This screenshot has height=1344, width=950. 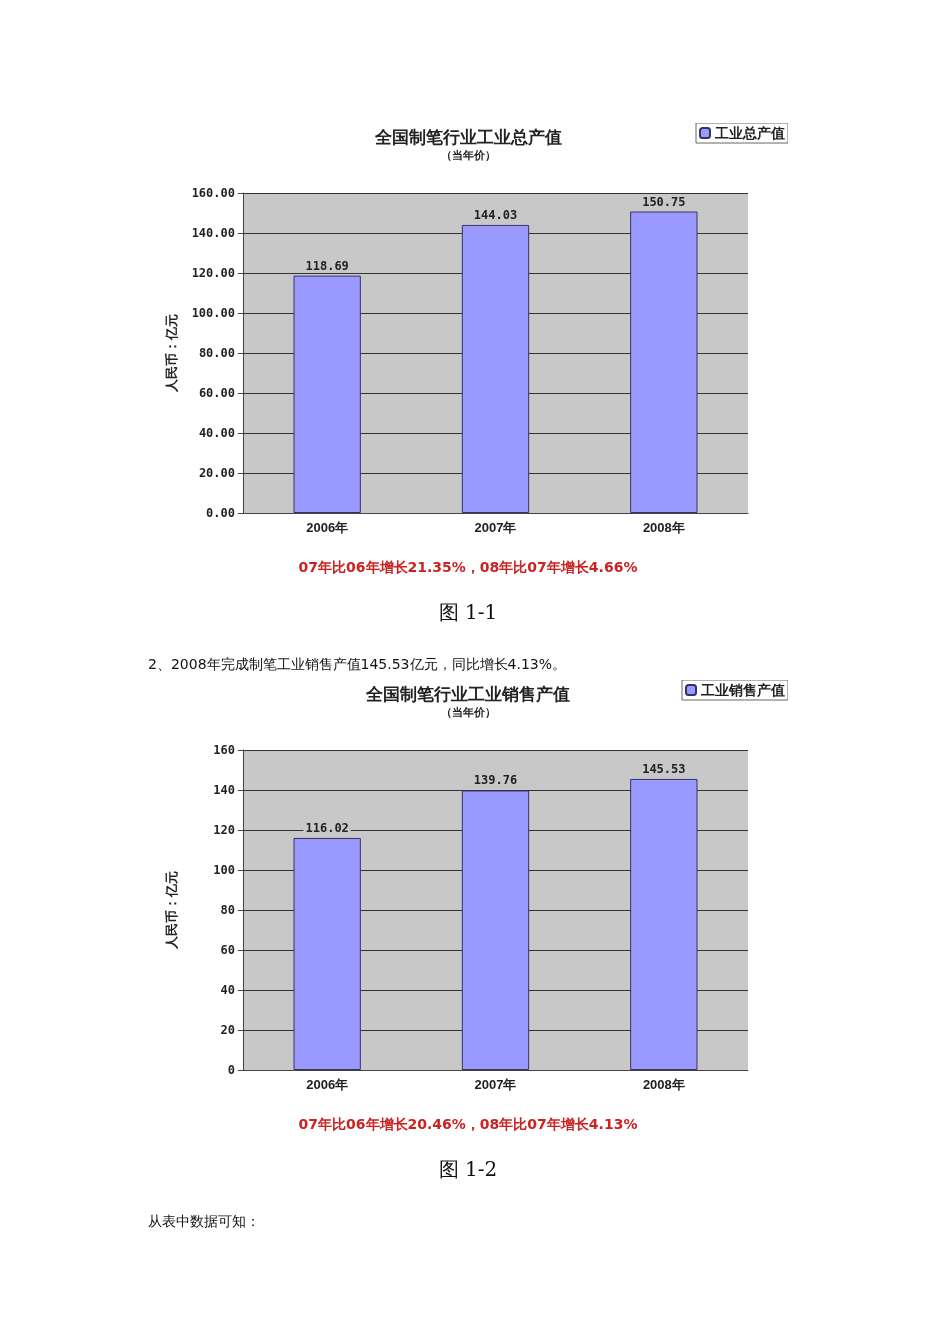 I want to click on y-tick-label: 0.00, so click(x=220, y=513).